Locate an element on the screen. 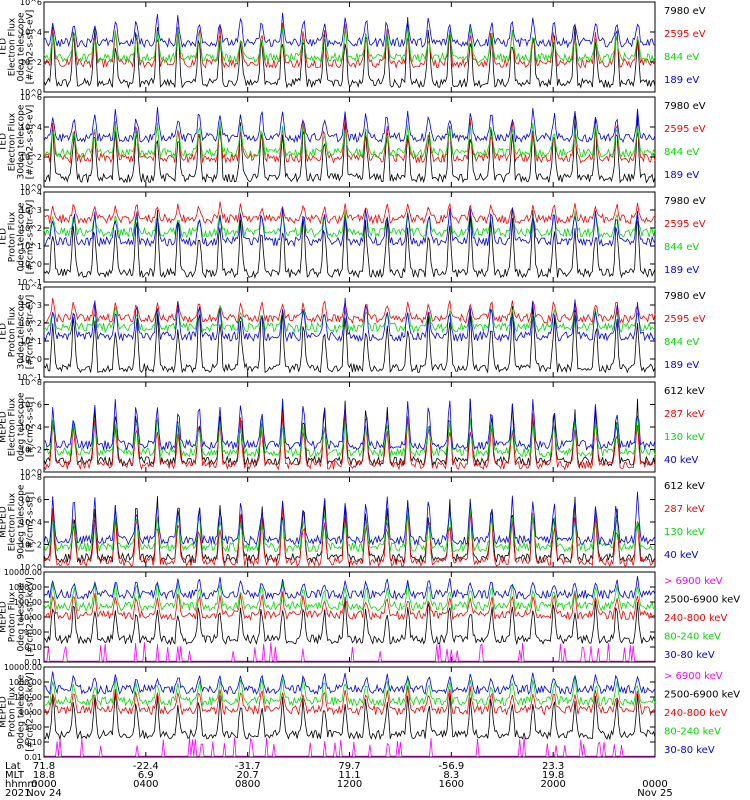  y-tick-label: 1.00 is located at coordinates (33, 727).